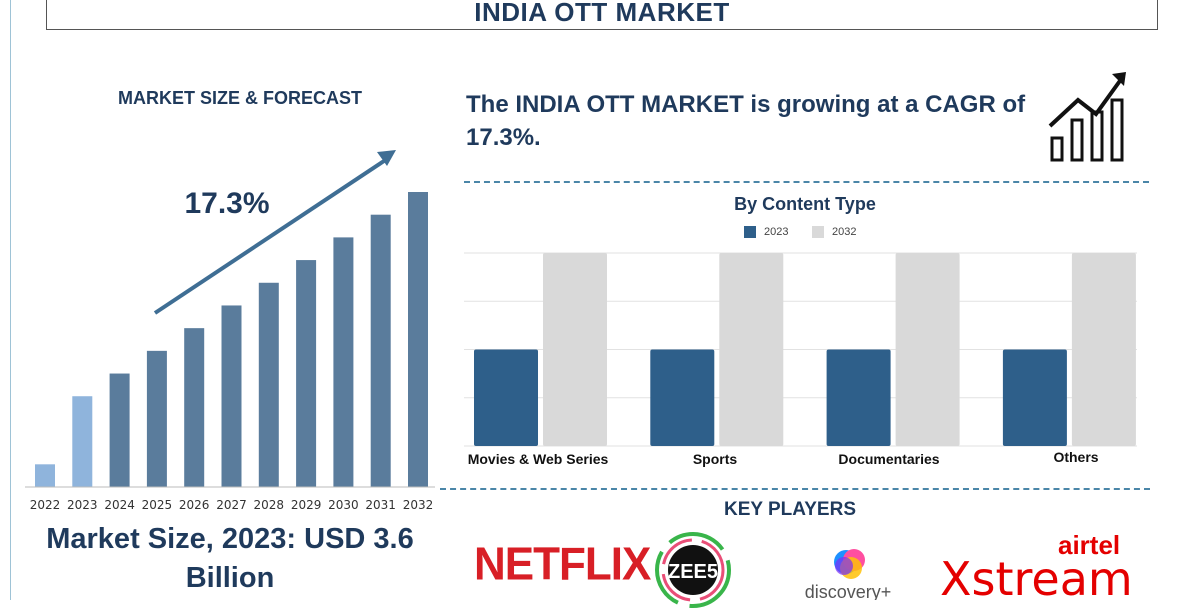  I want to click on frame-border, so click(10, 300).